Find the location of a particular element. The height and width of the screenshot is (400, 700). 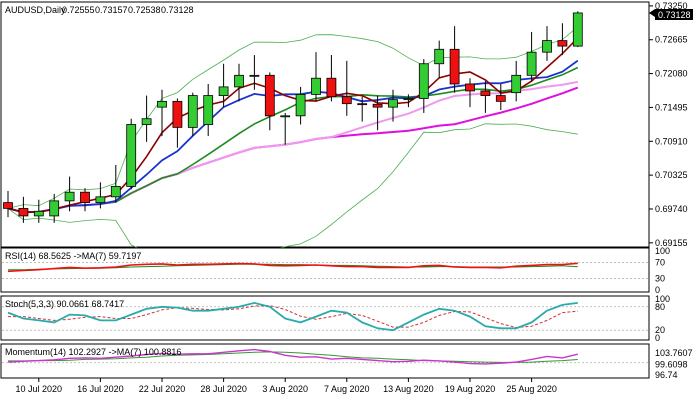

momentum-ma-line is located at coordinates (293, 357).